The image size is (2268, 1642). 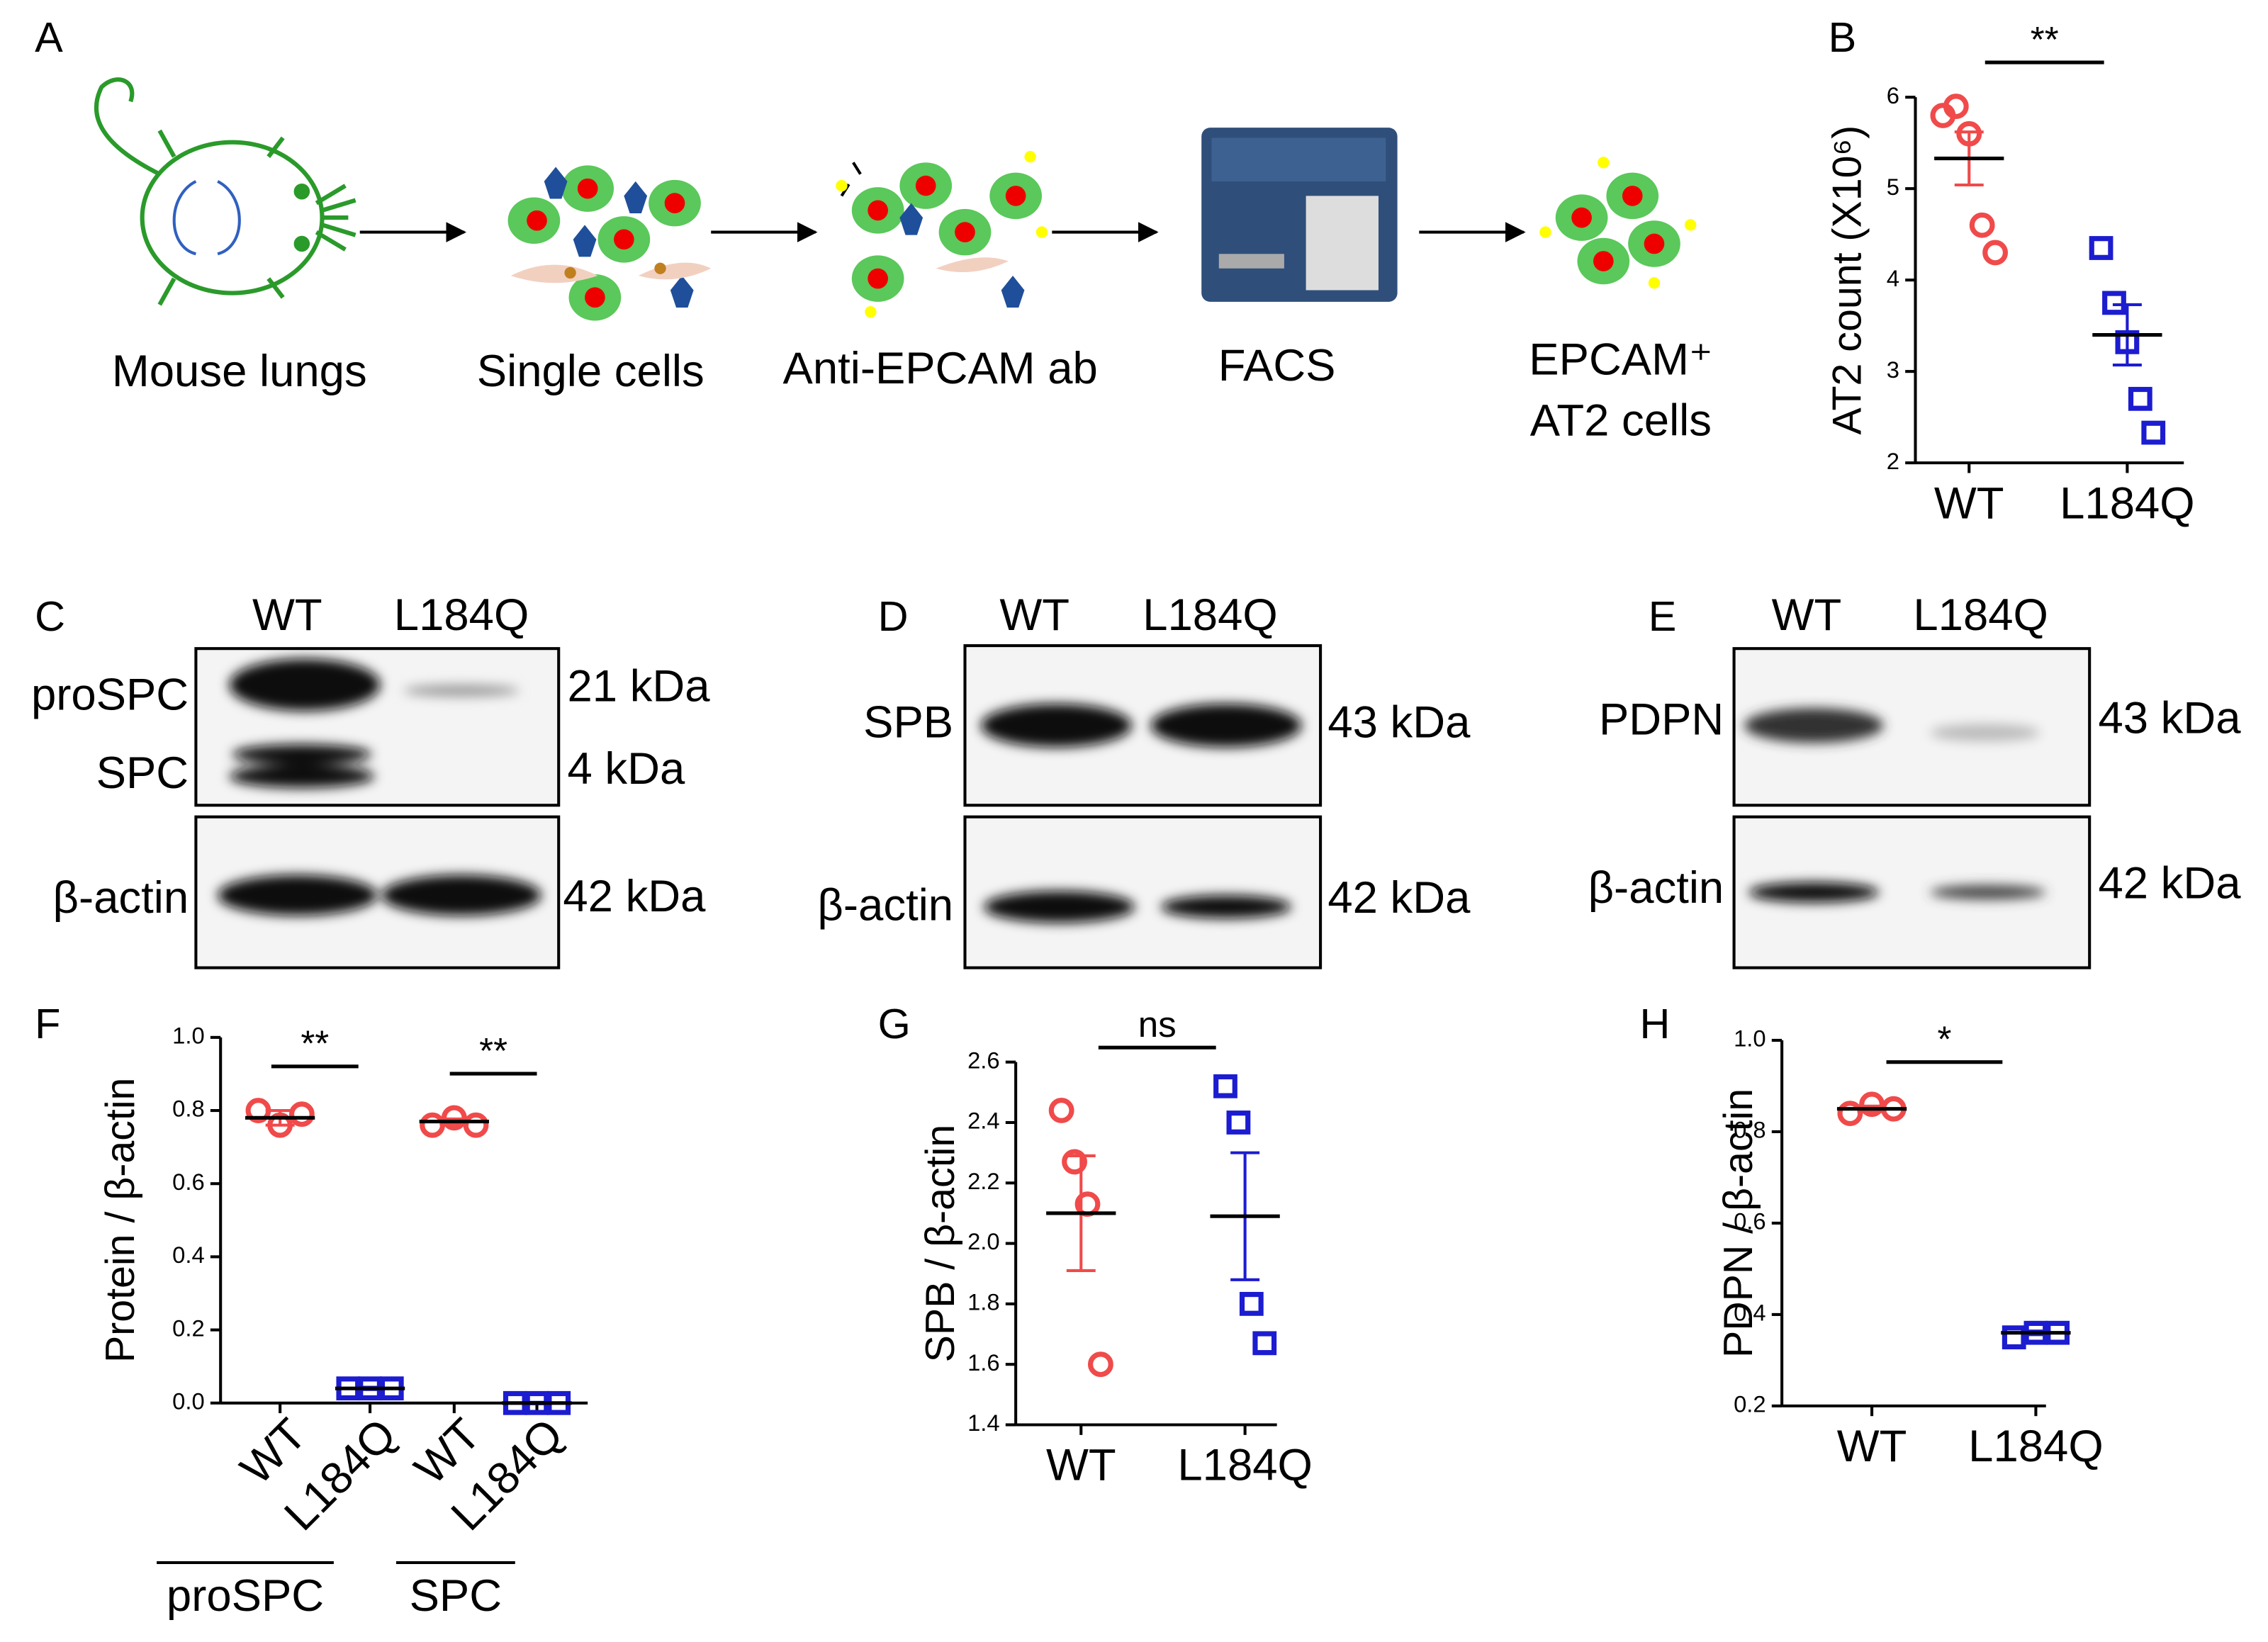 I want to click on lane-label: WT, so click(x=1807, y=615).